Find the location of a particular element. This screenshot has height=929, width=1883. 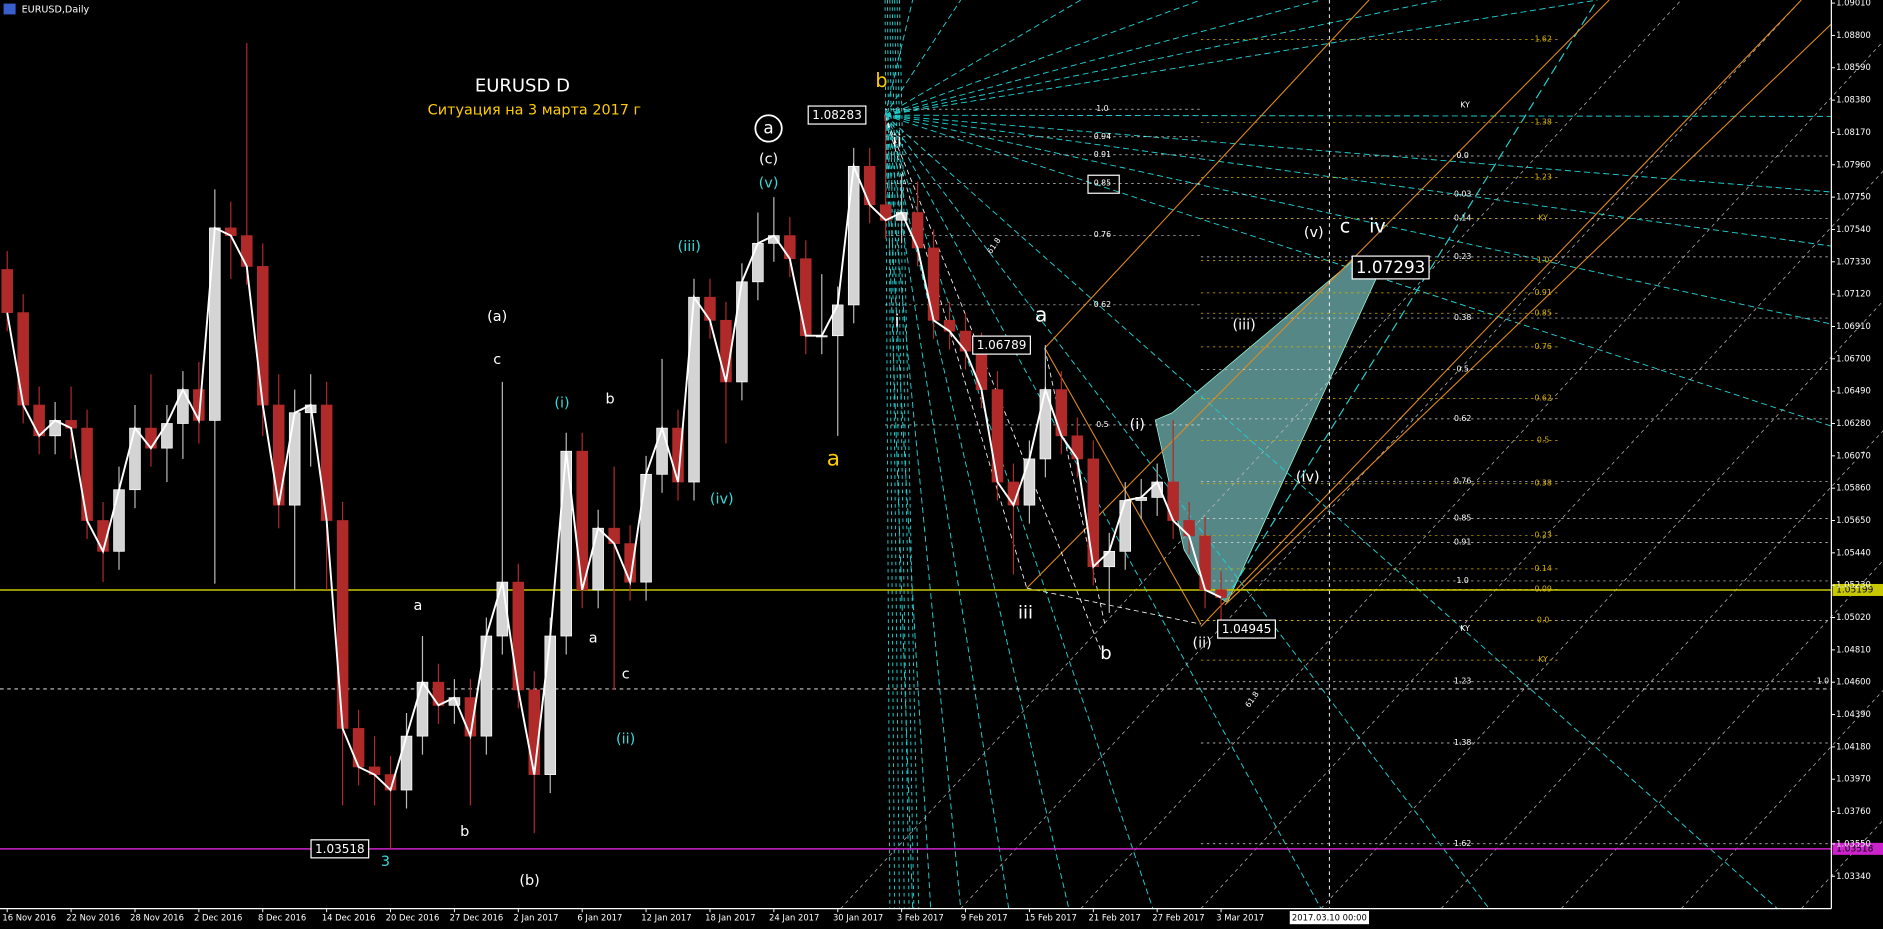

x-tick-label: 12 Jan 2017 is located at coordinates (666, 918).